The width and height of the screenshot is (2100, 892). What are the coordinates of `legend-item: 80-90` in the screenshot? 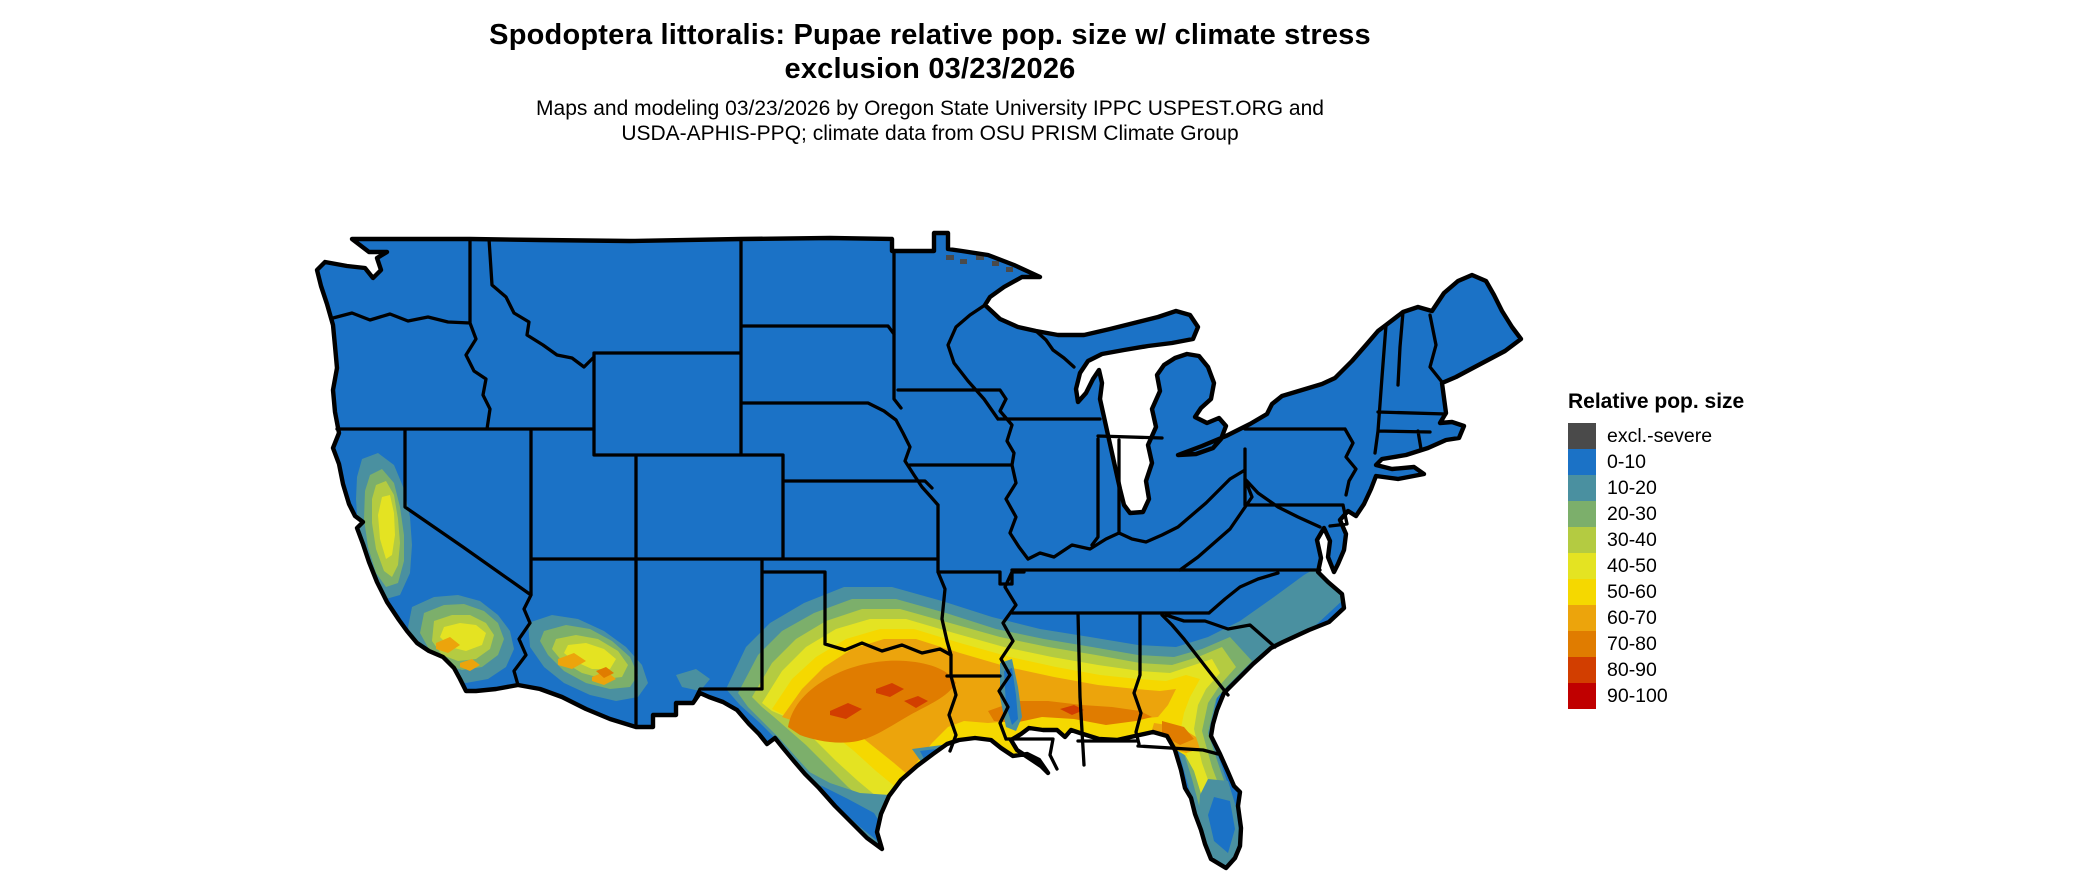 It's located at (1698, 670).